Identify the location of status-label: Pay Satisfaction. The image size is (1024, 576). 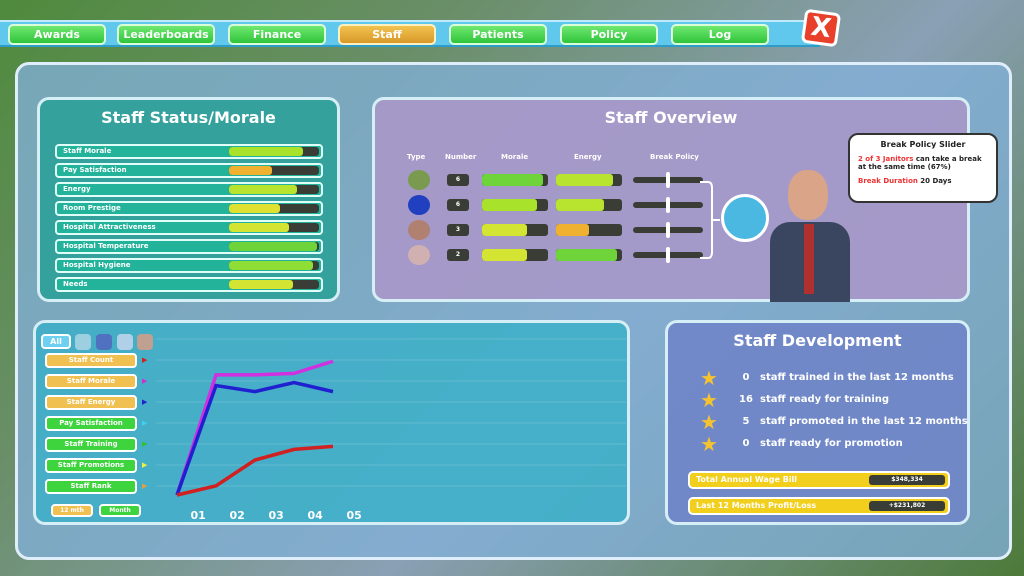
(95, 170).